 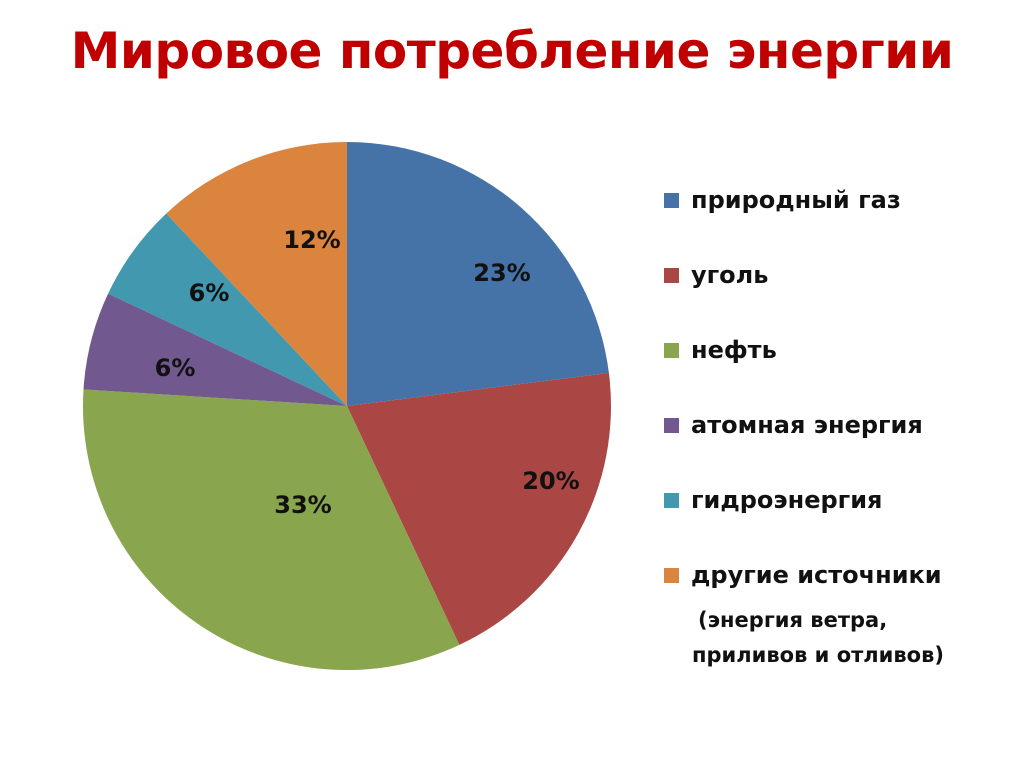 I want to click on legend-item-hydro: гидроэнергия, so click(x=773, y=500).